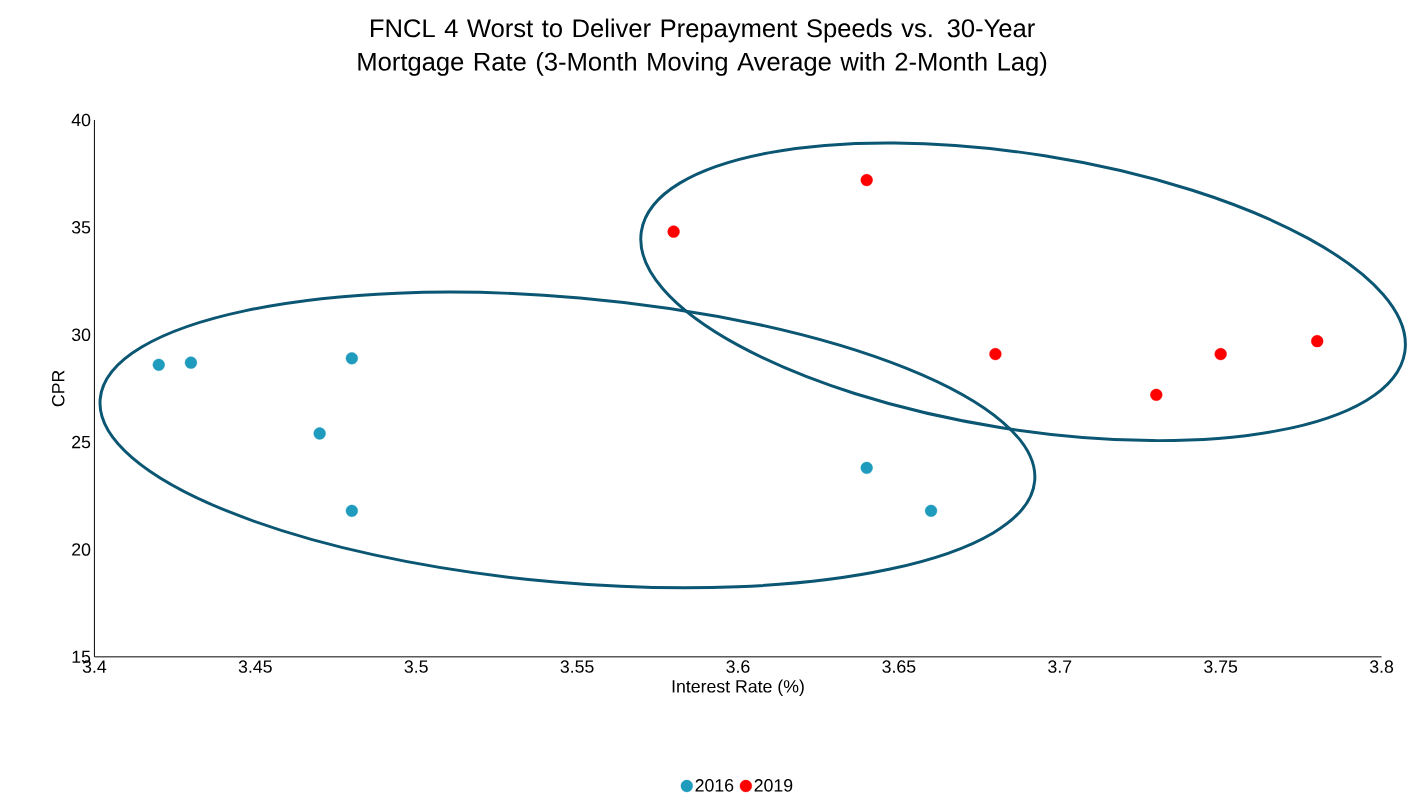 The width and height of the screenshot is (1428, 799). Describe the element at coordinates (58, 388) in the screenshot. I see `y-axis-title: CPR` at that location.